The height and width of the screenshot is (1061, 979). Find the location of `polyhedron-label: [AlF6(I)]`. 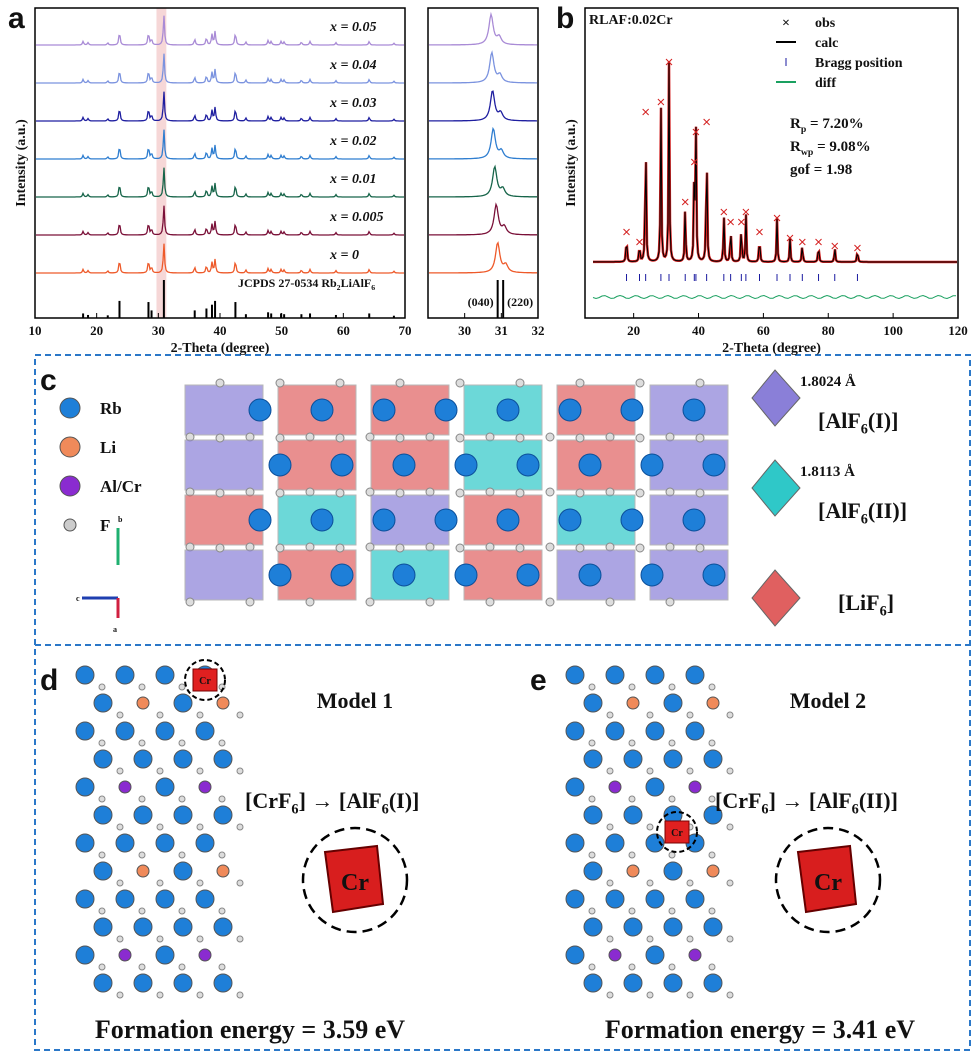

polyhedron-label: [AlF6(I)] is located at coordinates (858, 423).